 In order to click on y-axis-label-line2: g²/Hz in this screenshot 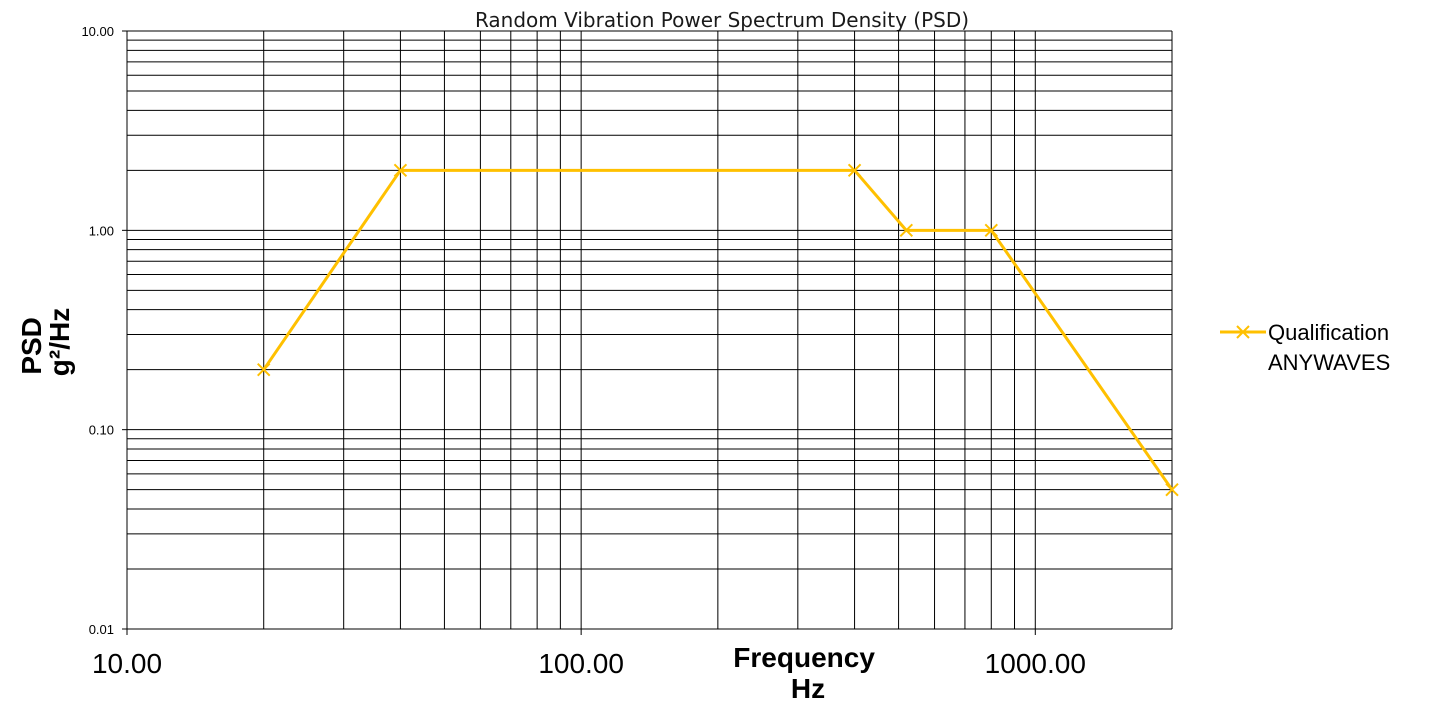, I will do `click(59, 342)`.